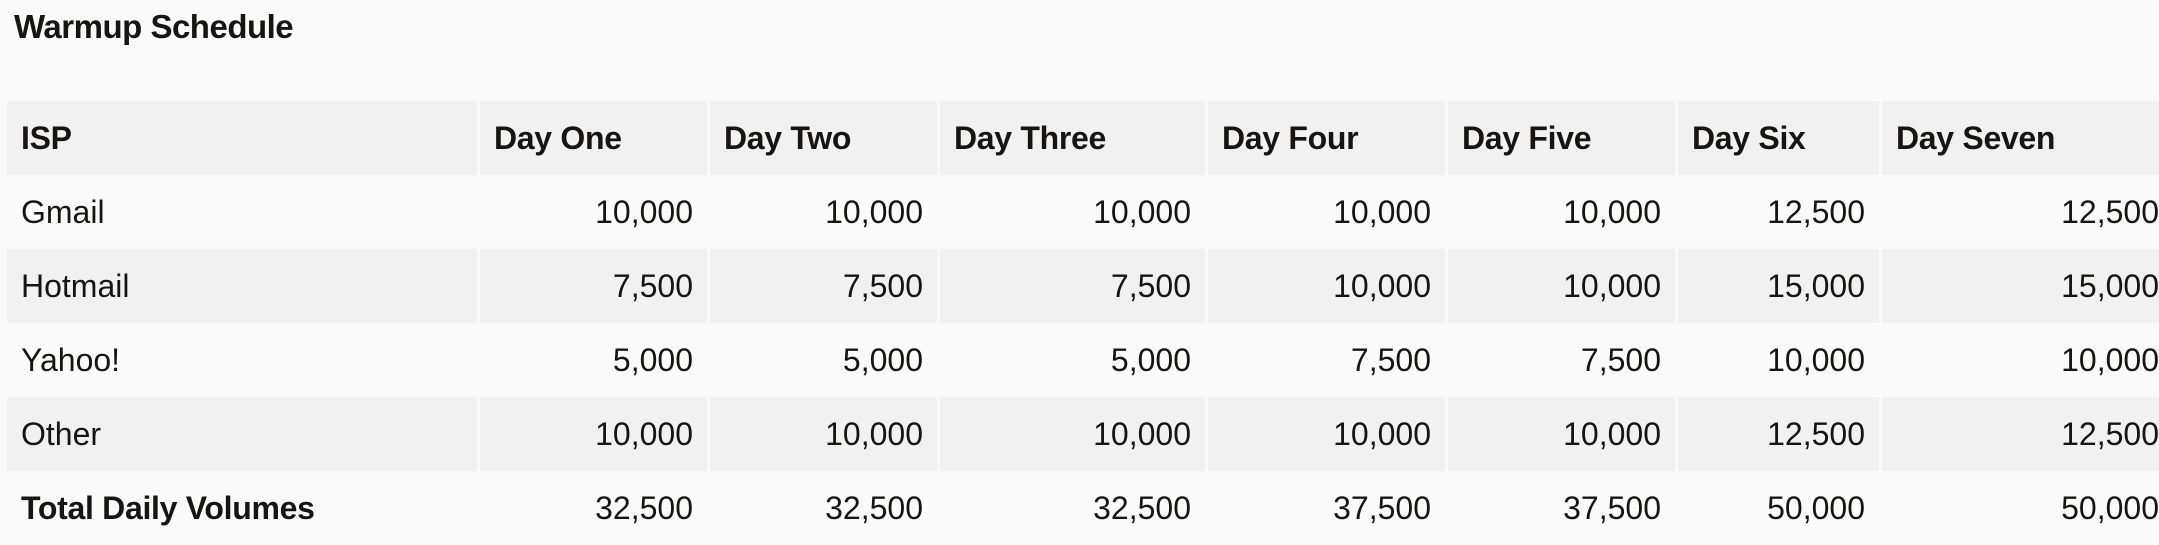  Describe the element at coordinates (1561, 138) in the screenshot. I see `column-header: Day Five` at that location.